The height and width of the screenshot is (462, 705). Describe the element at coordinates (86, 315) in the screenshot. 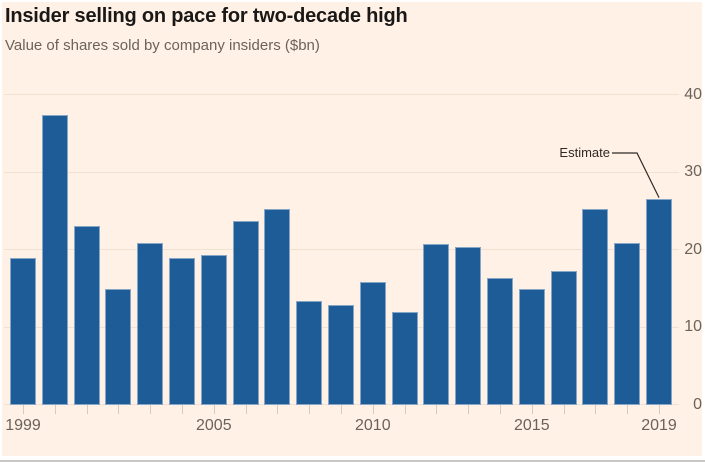

I see `bar-2001` at that location.